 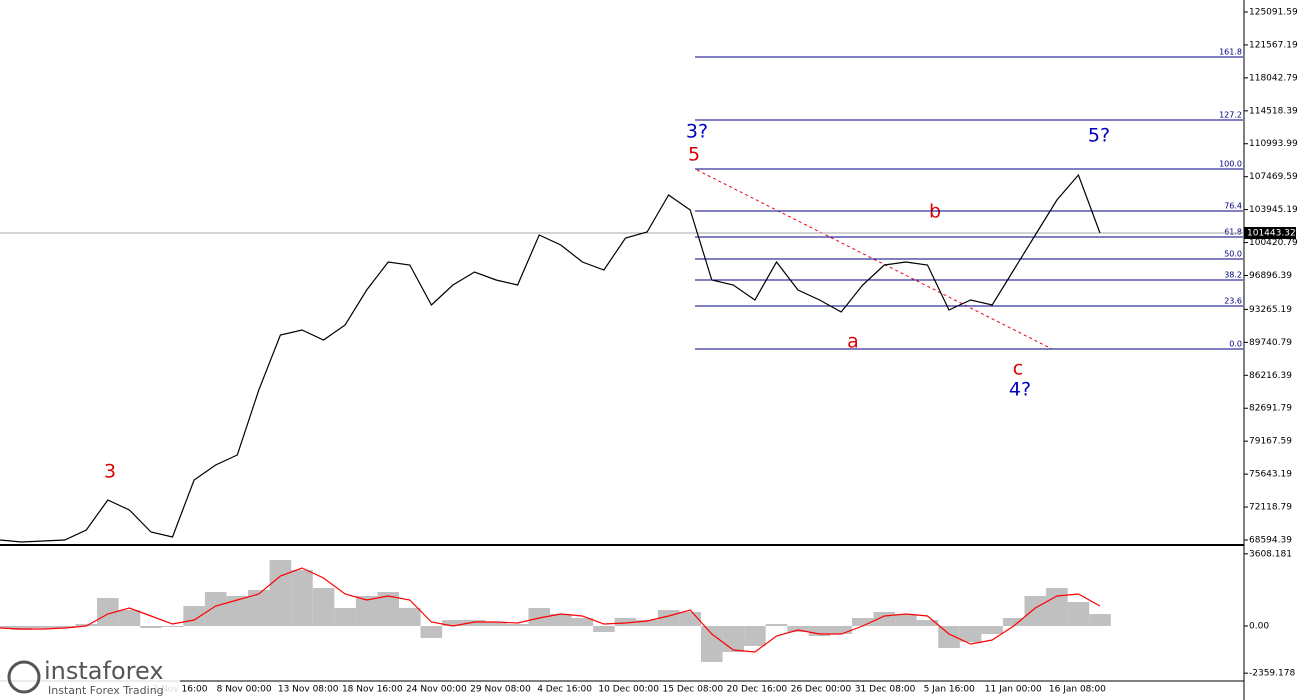 I want to click on wave-label: 3?, so click(x=697, y=132).